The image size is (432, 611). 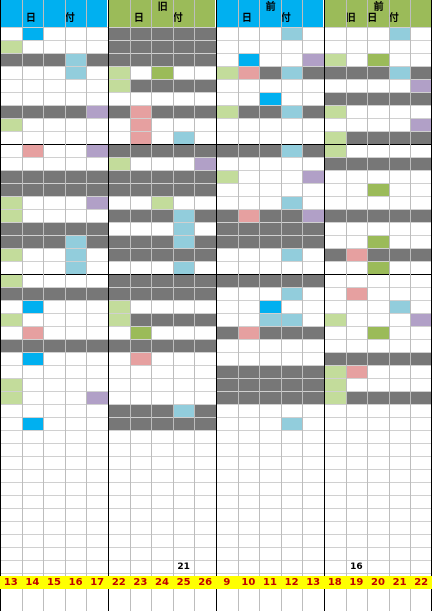 I want to click on footer-day-number: 9, so click(x=227, y=582).